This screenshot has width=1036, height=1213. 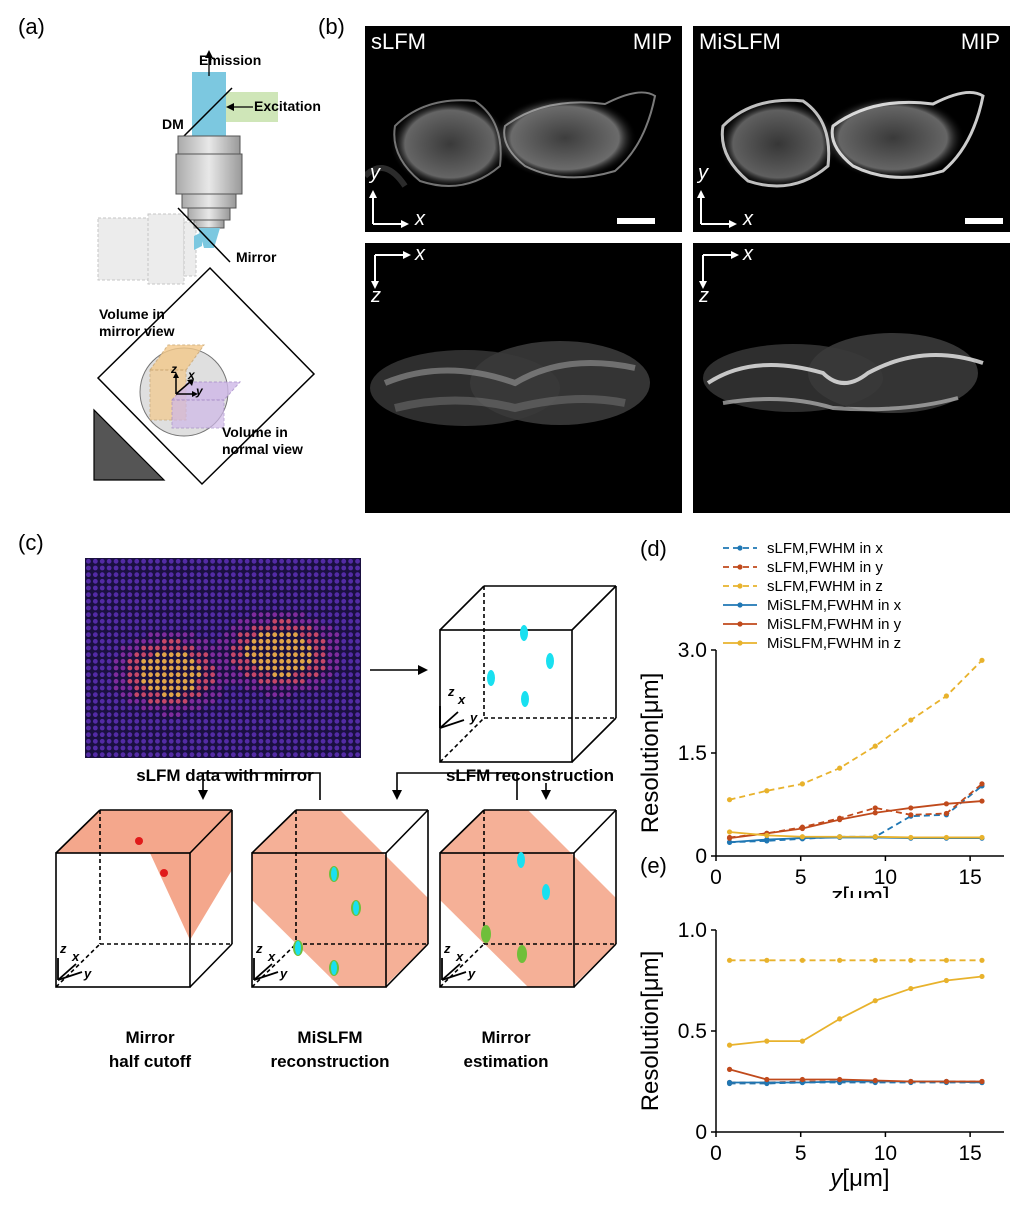 What do you see at coordinates (748, 254) in the screenshot?
I see `axis-x: x` at bounding box center [748, 254].